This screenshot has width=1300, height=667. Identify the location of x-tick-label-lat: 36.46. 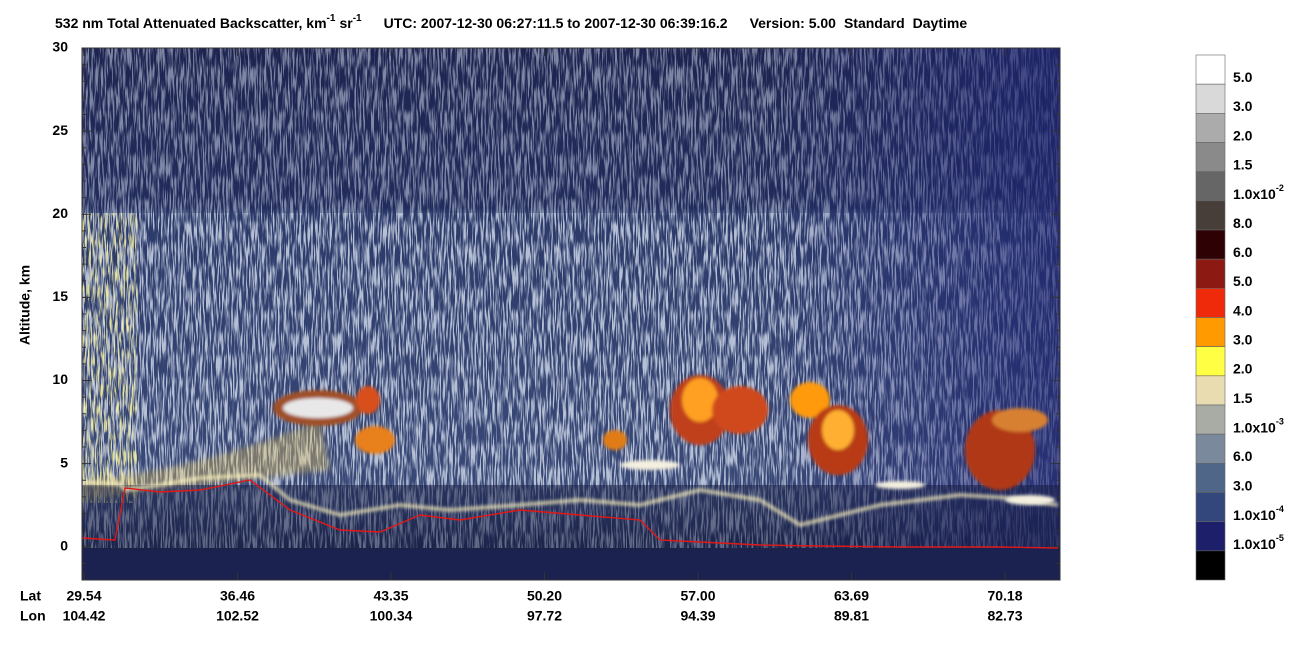
(237, 596).